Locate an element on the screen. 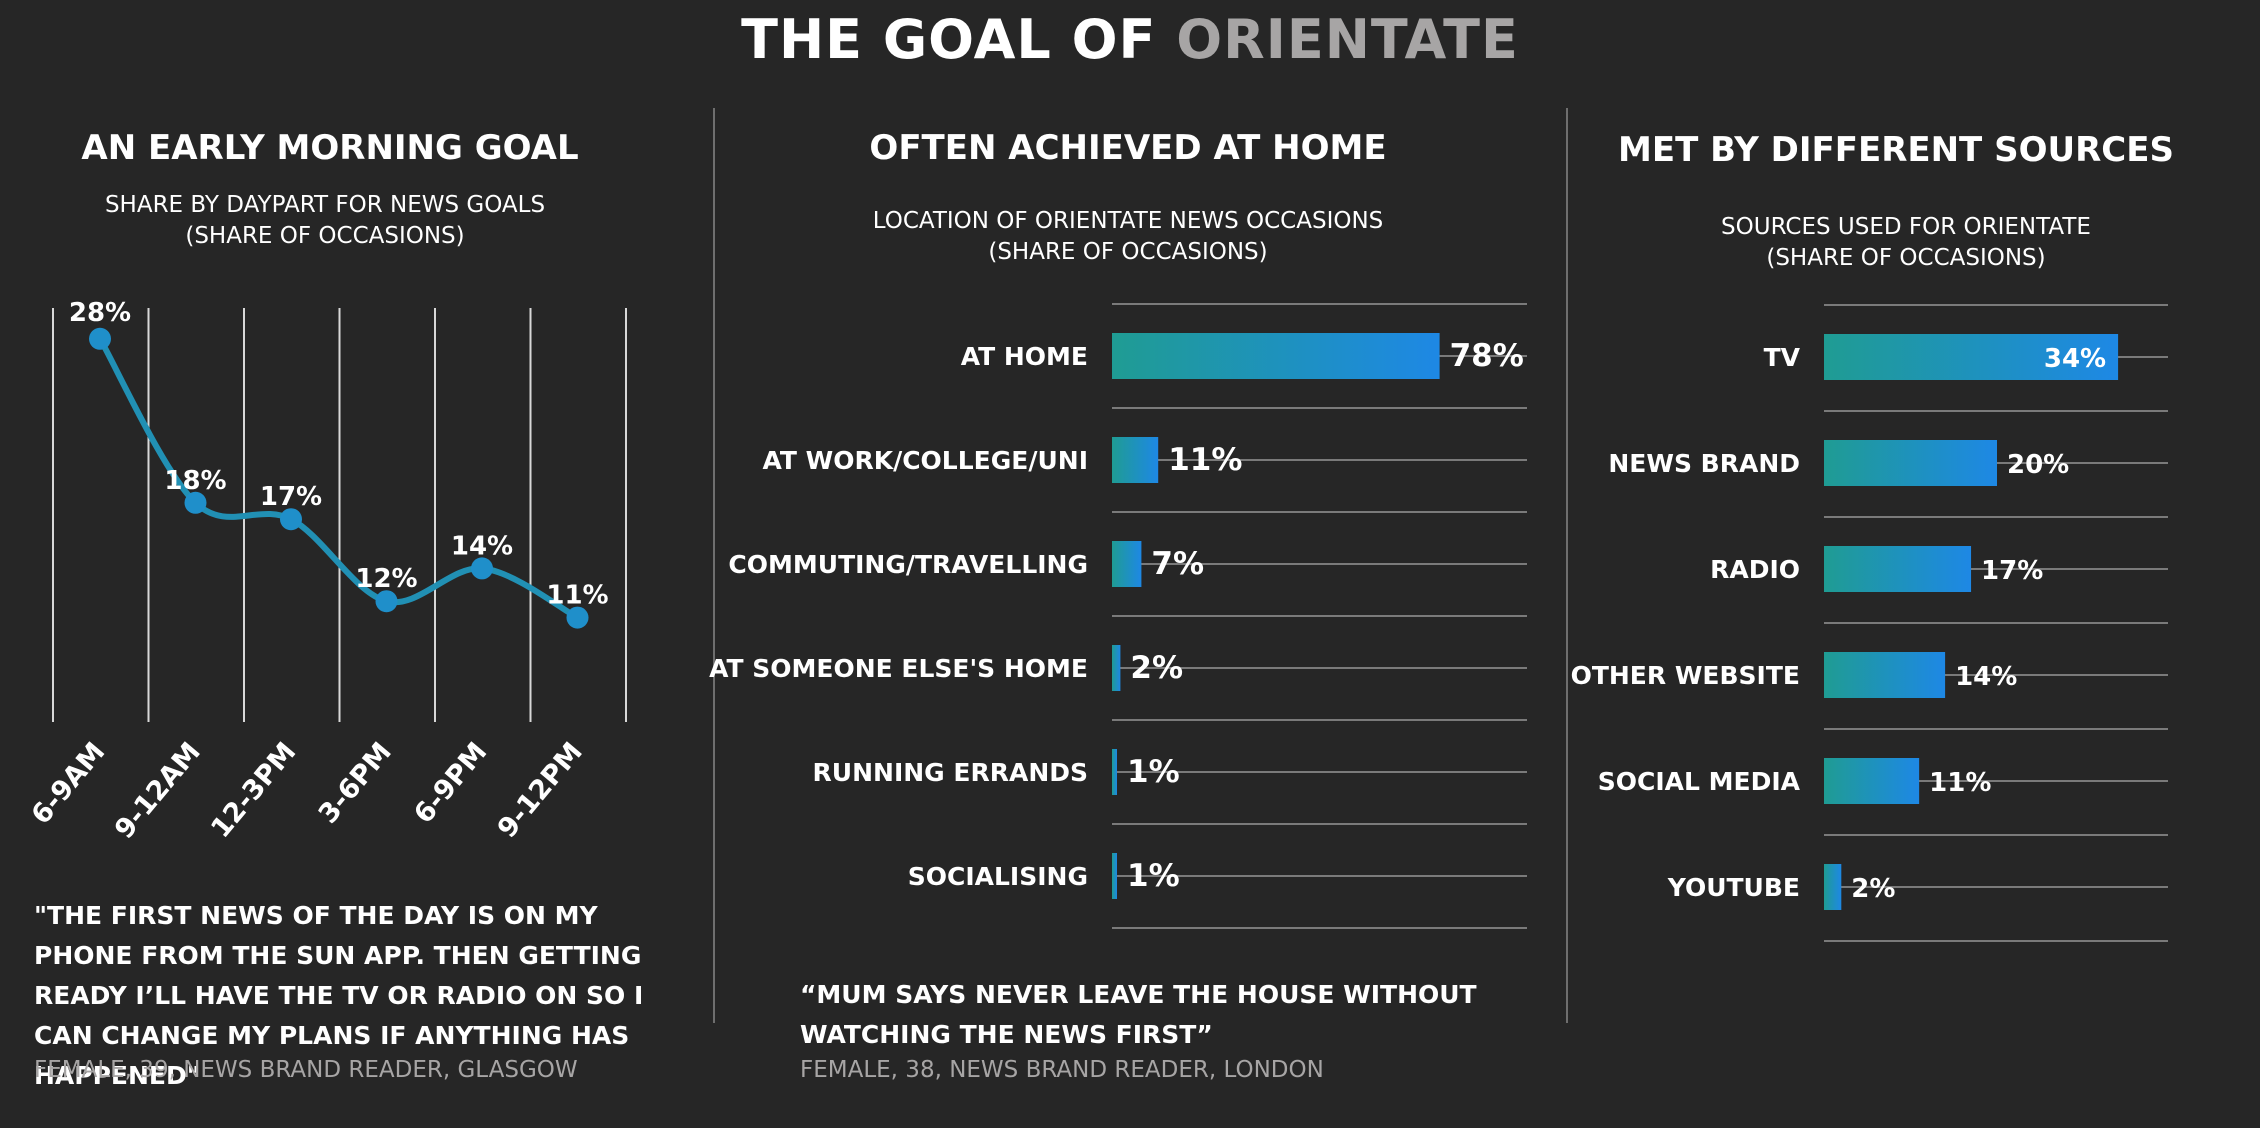 The width and height of the screenshot is (2260, 1128). panel-3-subtitle-line-2: (SHARE OF OCCASIONS) is located at coordinates (1906, 258).